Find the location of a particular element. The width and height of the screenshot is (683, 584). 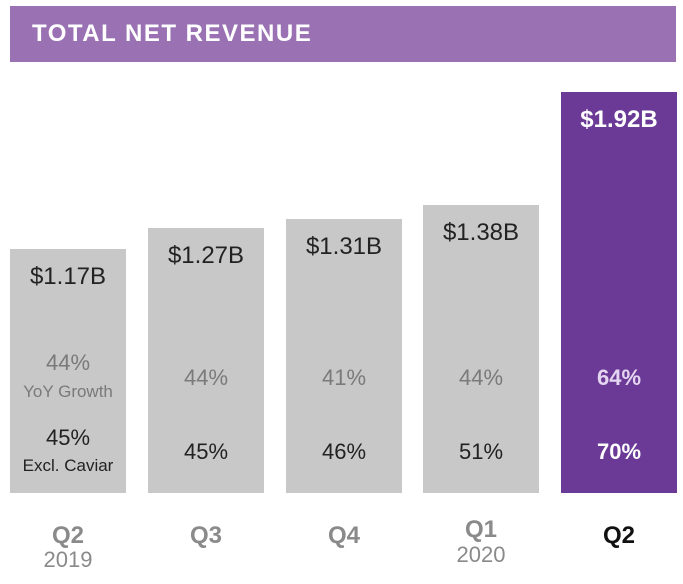

year-label: 2020 is located at coordinates (481, 554).